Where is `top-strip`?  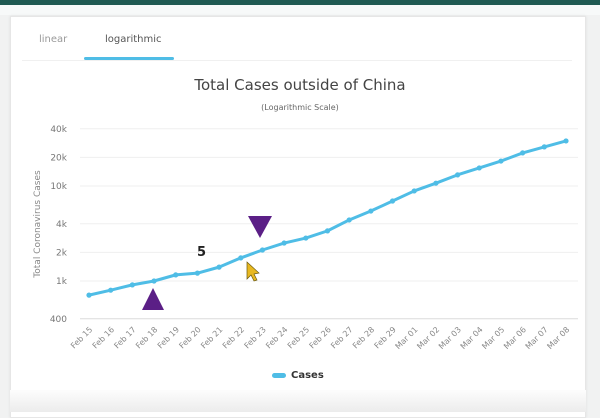 top-strip is located at coordinates (300, 10).